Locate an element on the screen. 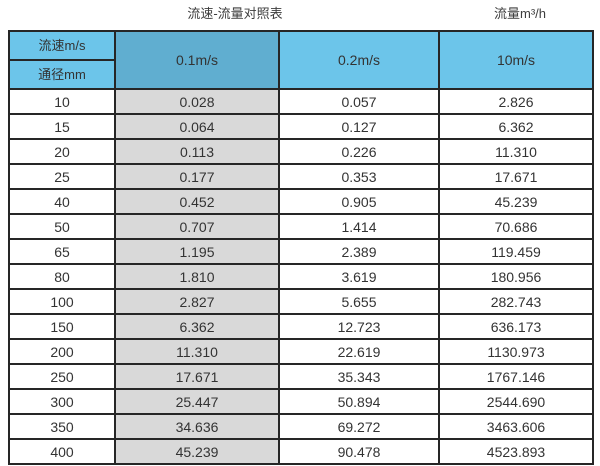 The image size is (600, 466). diameter-cell: 10 is located at coordinates (62, 101).